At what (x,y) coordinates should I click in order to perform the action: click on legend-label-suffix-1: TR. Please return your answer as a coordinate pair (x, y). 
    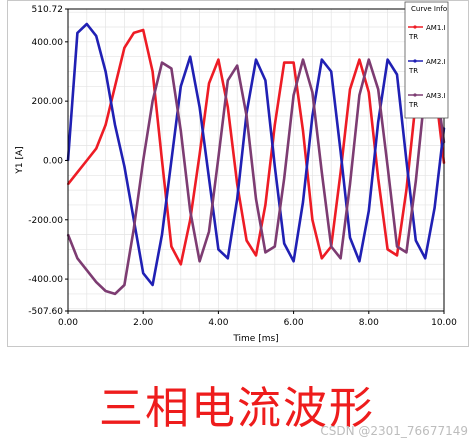
    Looking at the image, I should click on (413, 37).